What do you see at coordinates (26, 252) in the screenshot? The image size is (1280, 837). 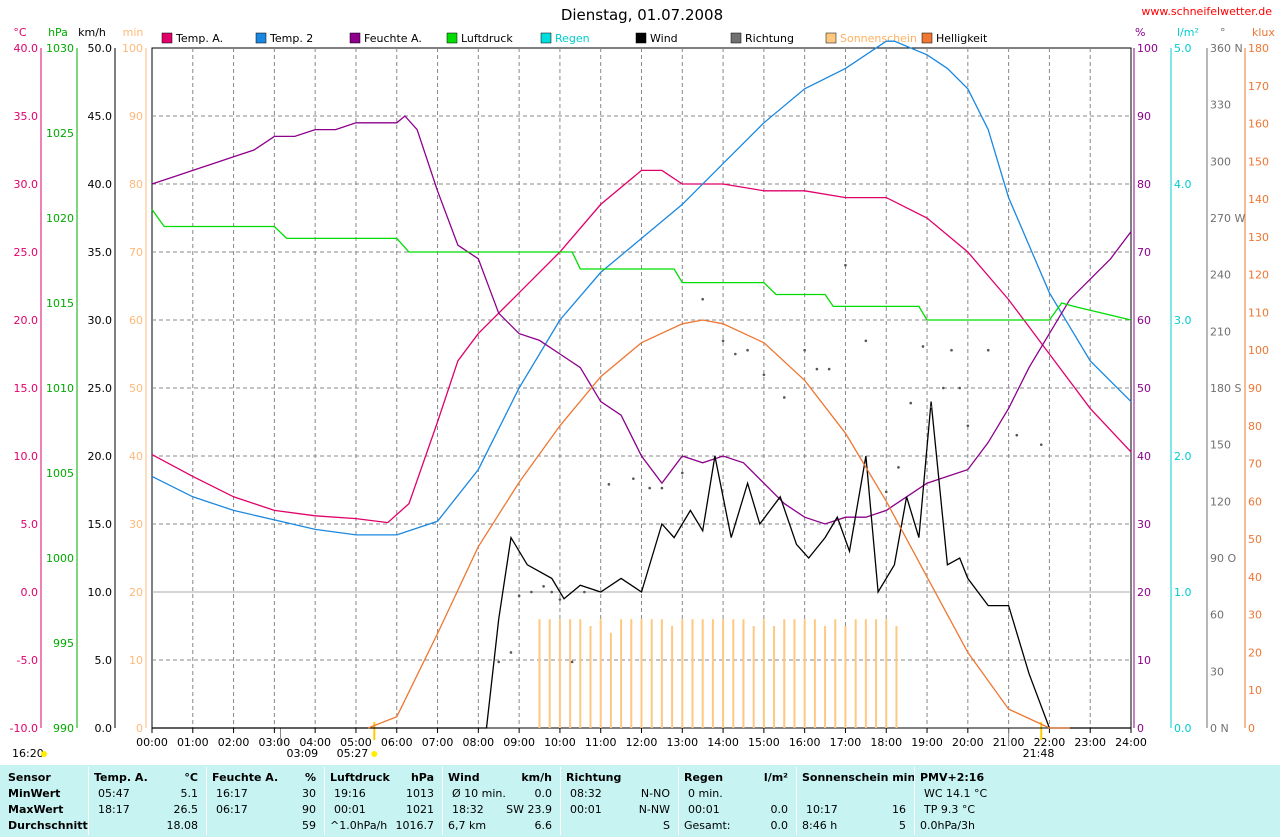 I see `axis-tick-temp: 25.0` at bounding box center [26, 252].